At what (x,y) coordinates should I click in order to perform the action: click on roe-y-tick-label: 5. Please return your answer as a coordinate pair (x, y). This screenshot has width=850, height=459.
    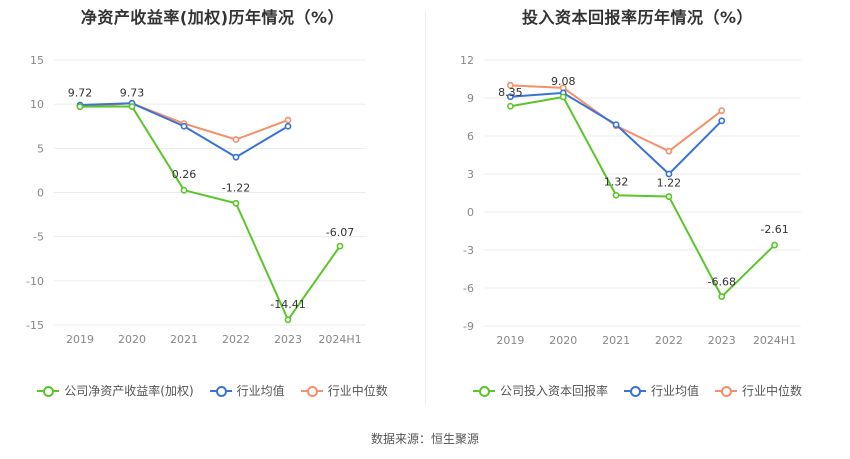
    Looking at the image, I should click on (40, 148).